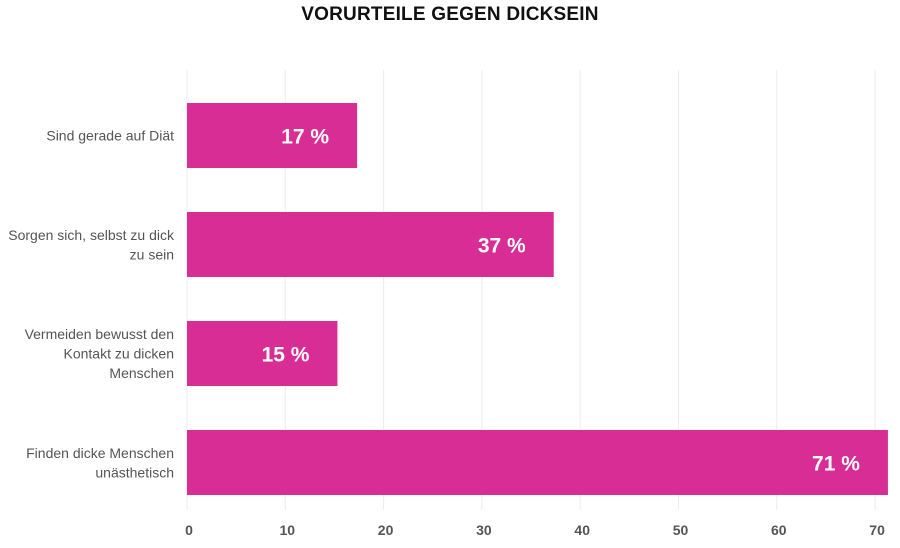 This screenshot has width=900, height=548. Describe the element at coordinates (152, 254) in the screenshot. I see `category-label: zu sein` at that location.